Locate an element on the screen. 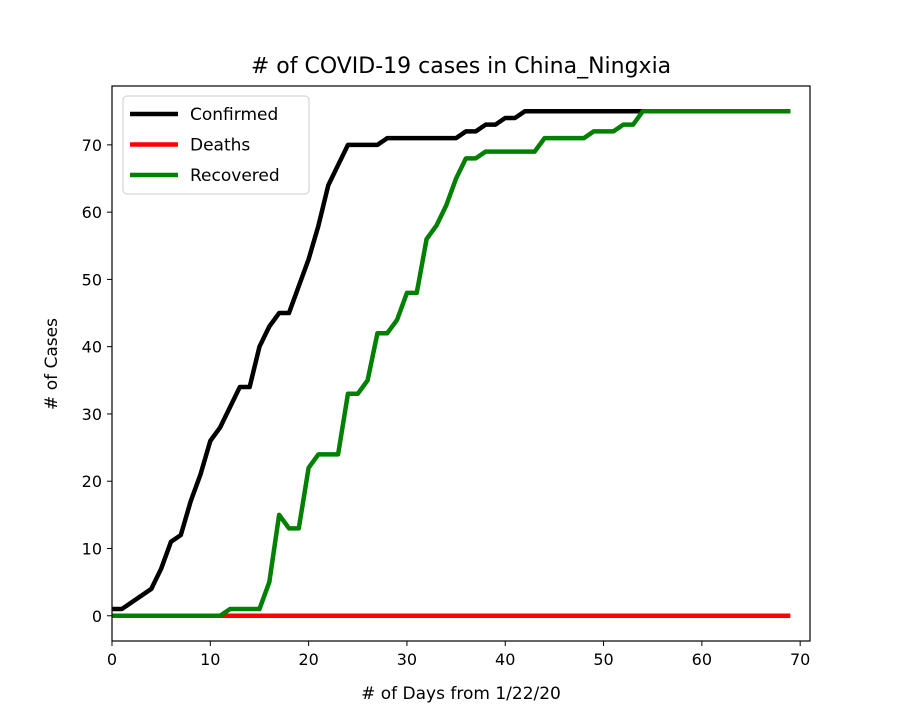  legend: Confirmed Deaths Recovered is located at coordinates (216, 145).